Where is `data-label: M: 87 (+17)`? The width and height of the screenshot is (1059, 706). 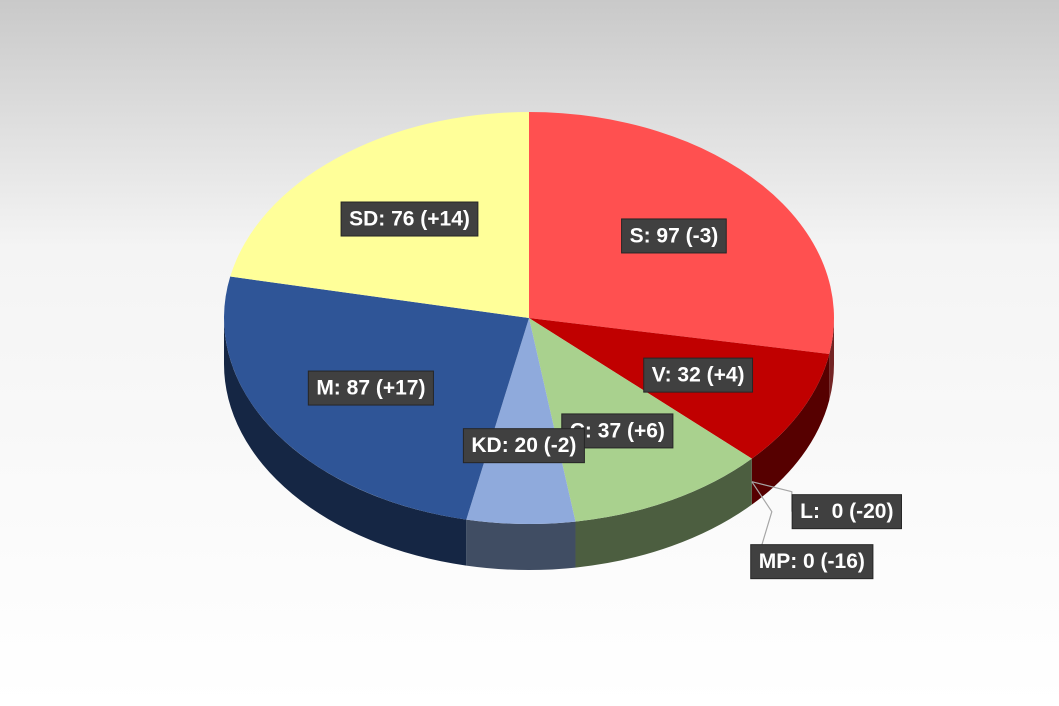 data-label: M: 87 (+17) is located at coordinates (370, 388).